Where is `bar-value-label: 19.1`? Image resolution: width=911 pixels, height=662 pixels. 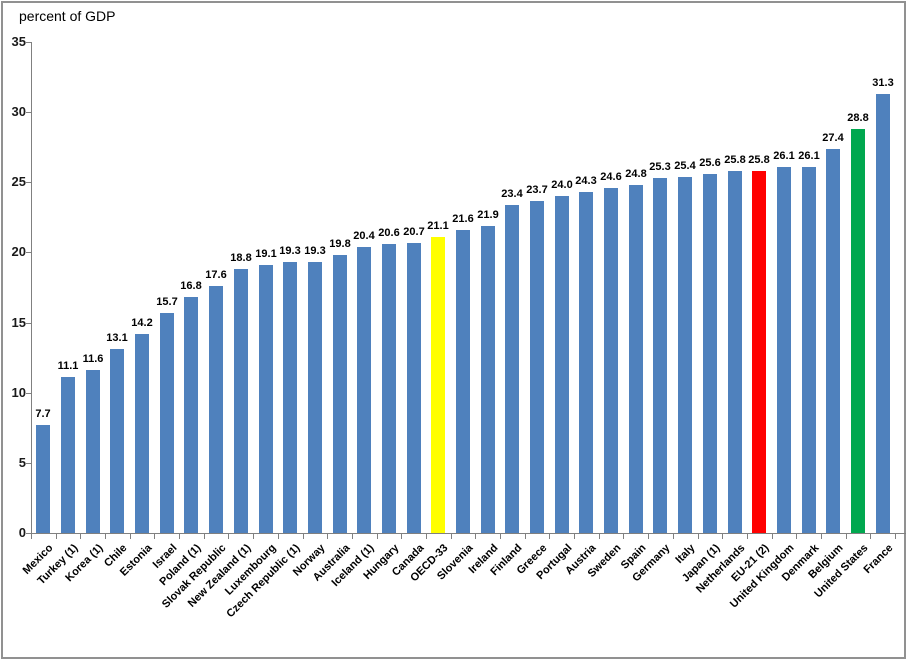 bar-value-label: 19.1 is located at coordinates (266, 254).